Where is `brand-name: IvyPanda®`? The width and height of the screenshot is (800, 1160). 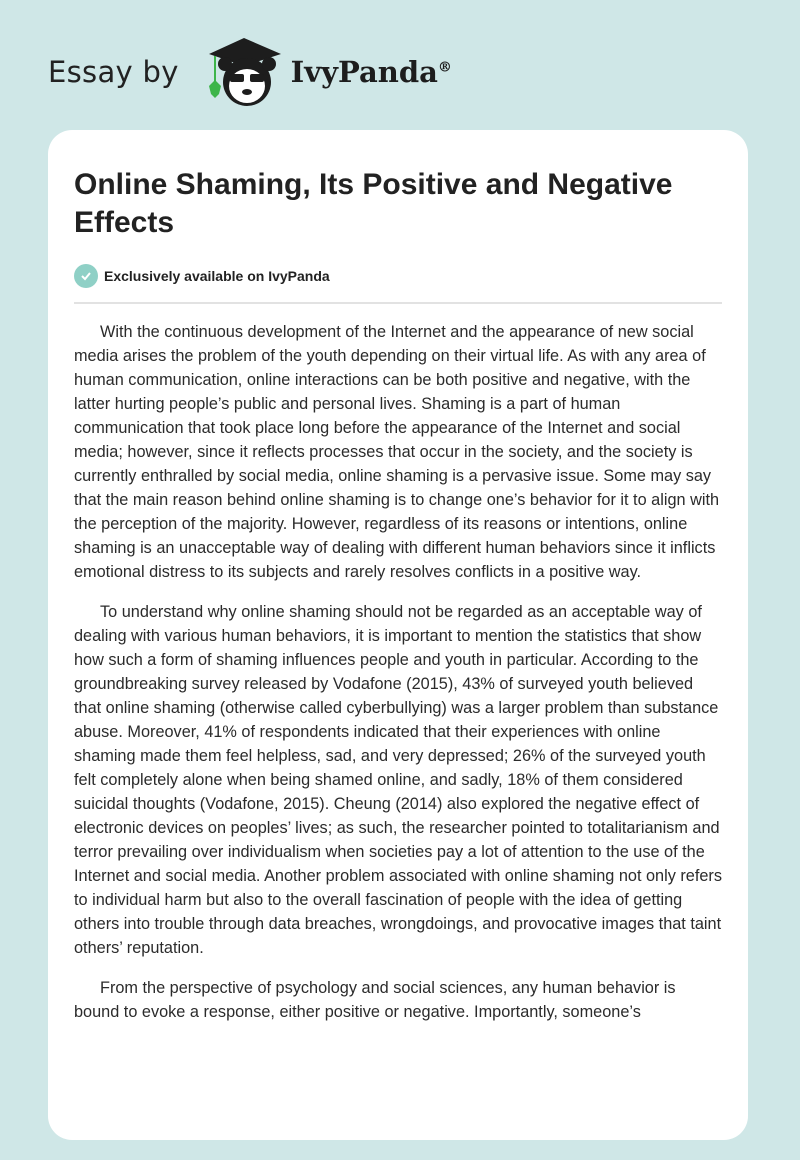
brand-name: IvyPanda® is located at coordinates (371, 72).